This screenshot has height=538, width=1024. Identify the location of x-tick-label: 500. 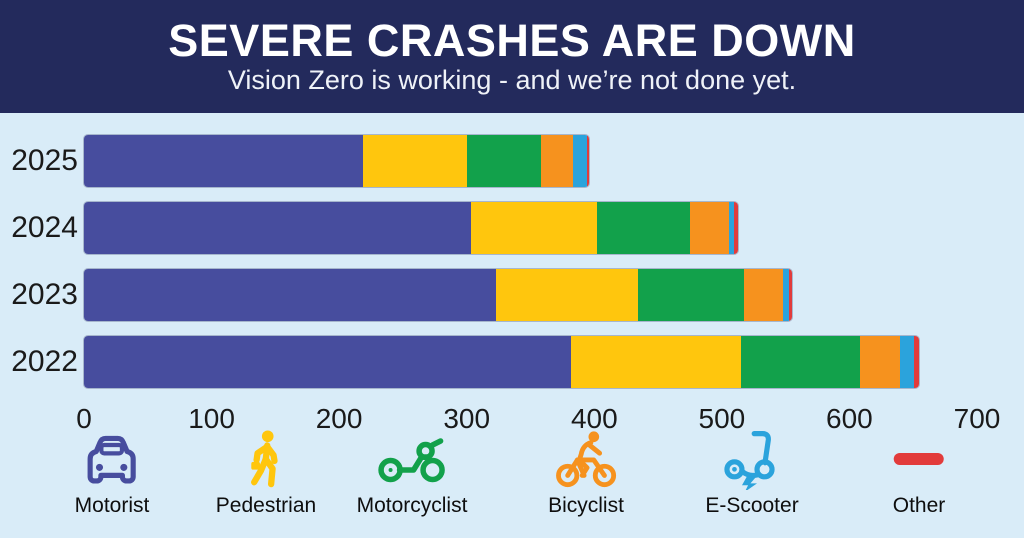
(722, 418).